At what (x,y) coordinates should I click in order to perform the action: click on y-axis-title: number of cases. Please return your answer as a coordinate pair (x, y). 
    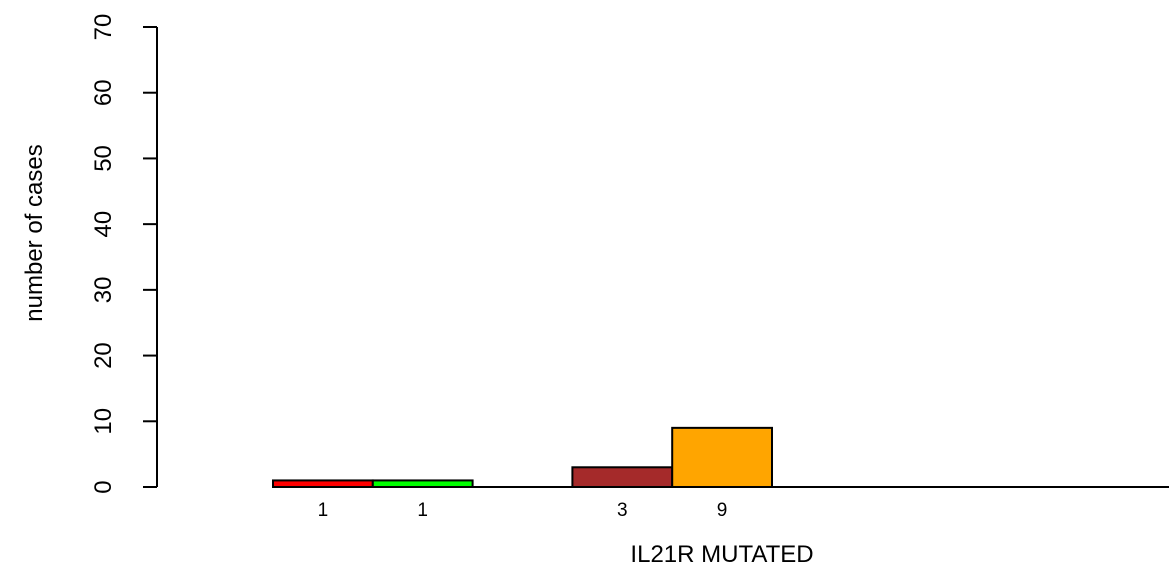
    Looking at the image, I should click on (34, 232).